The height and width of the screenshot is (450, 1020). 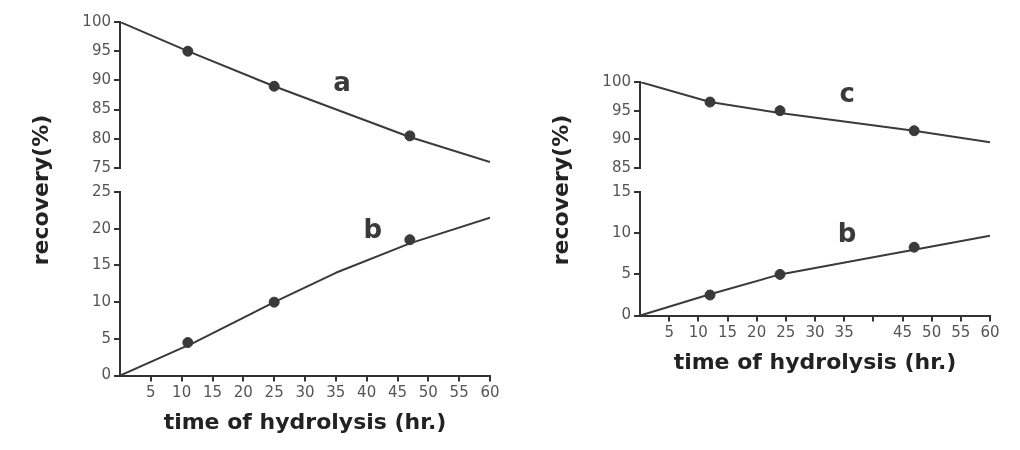 I want to click on y-tick-label: 20, so click(x=101, y=227).